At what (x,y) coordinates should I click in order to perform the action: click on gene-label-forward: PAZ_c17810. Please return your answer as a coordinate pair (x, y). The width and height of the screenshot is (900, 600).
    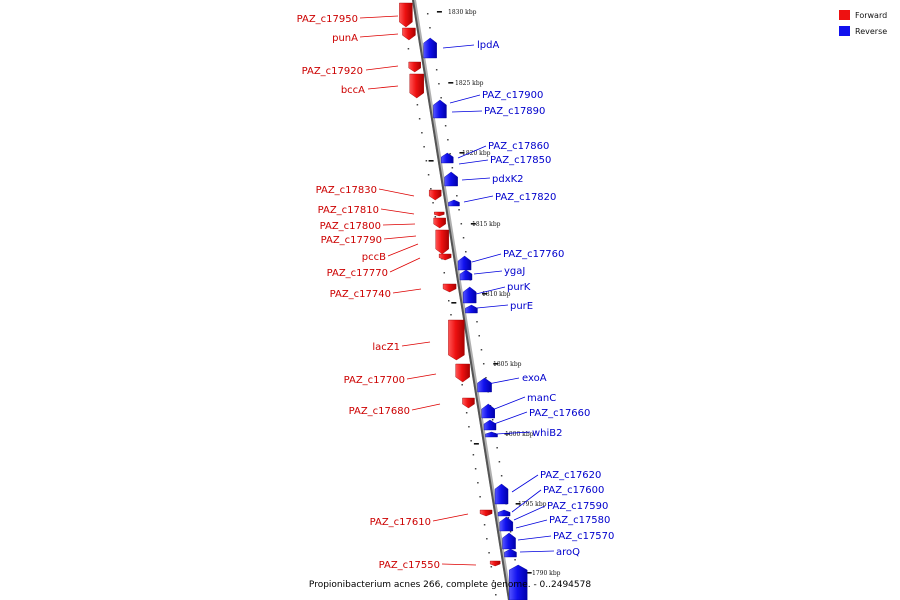
    Looking at the image, I should click on (348, 210).